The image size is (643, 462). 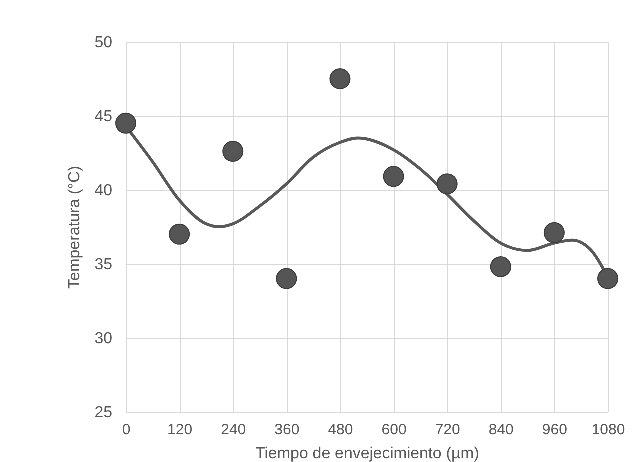 I want to click on y-axis-title: Temperatura (°C), so click(x=75, y=227).